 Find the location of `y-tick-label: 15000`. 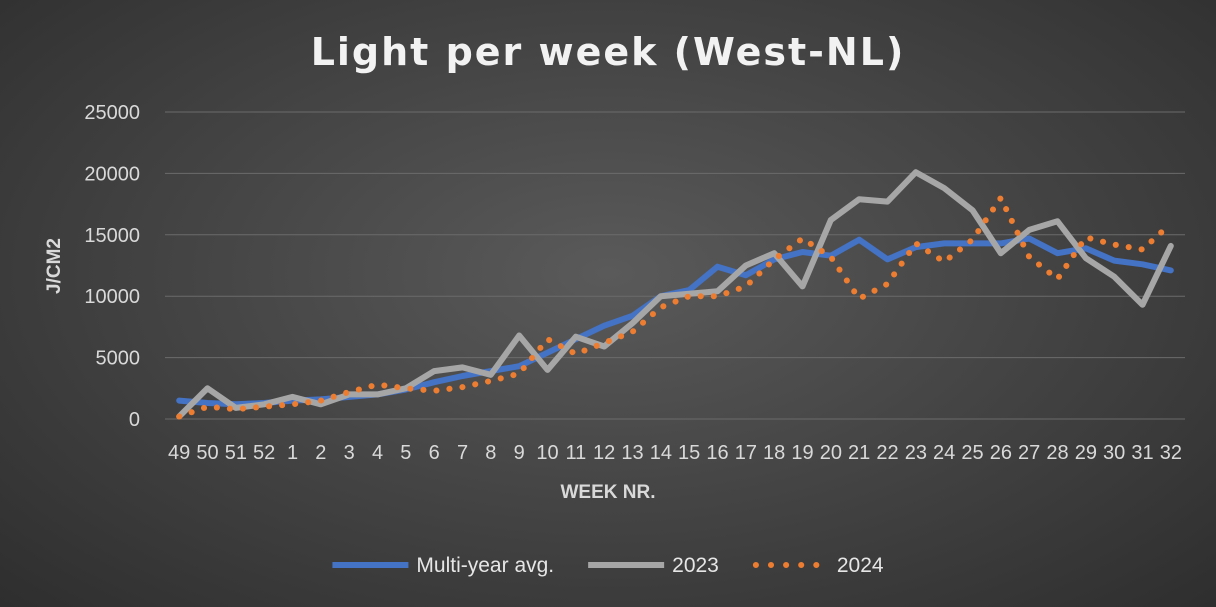

y-tick-label: 15000 is located at coordinates (112, 236).